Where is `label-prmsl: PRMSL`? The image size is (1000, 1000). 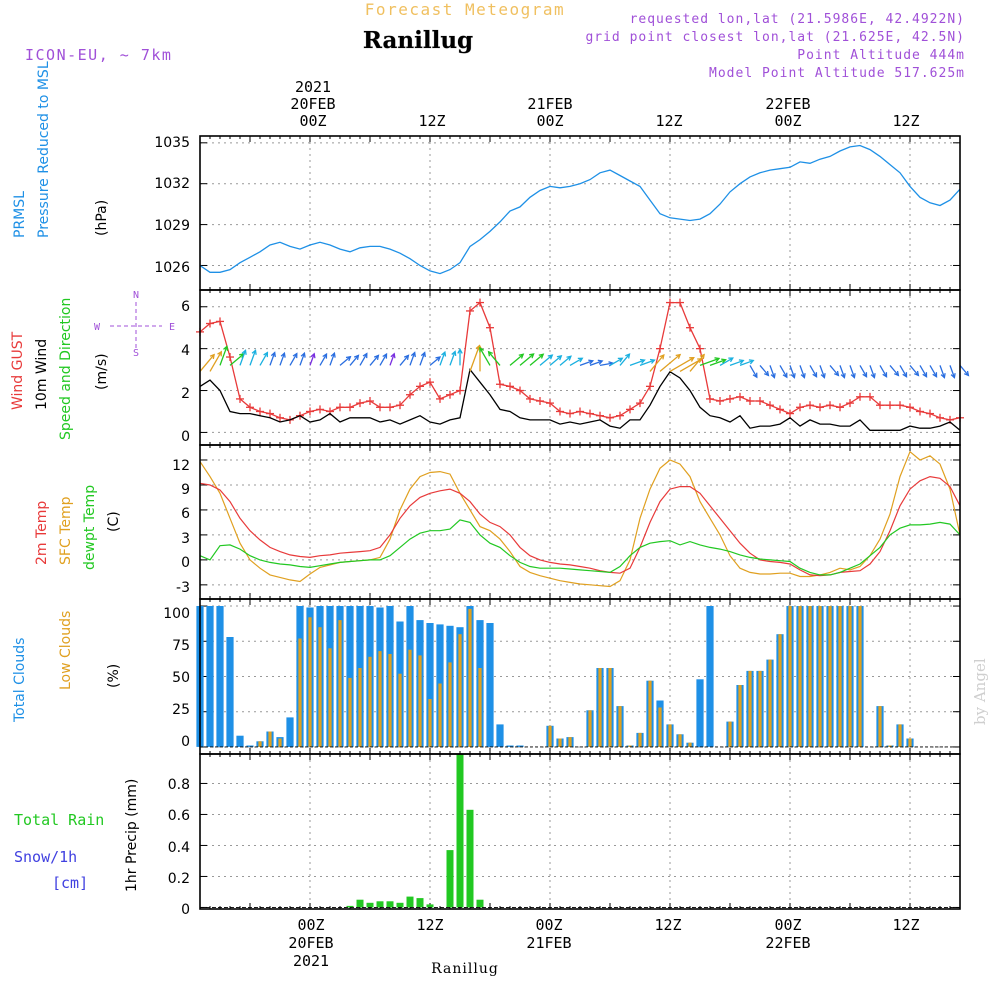
label-prmsl: PRMSL is located at coordinates (20, 214).